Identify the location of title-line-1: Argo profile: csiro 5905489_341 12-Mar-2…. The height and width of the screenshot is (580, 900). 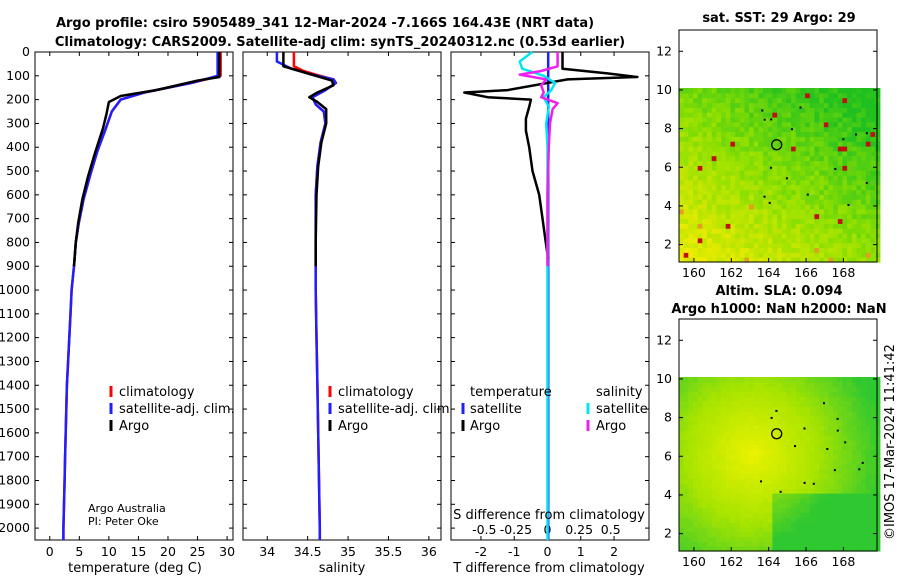
(325, 23).